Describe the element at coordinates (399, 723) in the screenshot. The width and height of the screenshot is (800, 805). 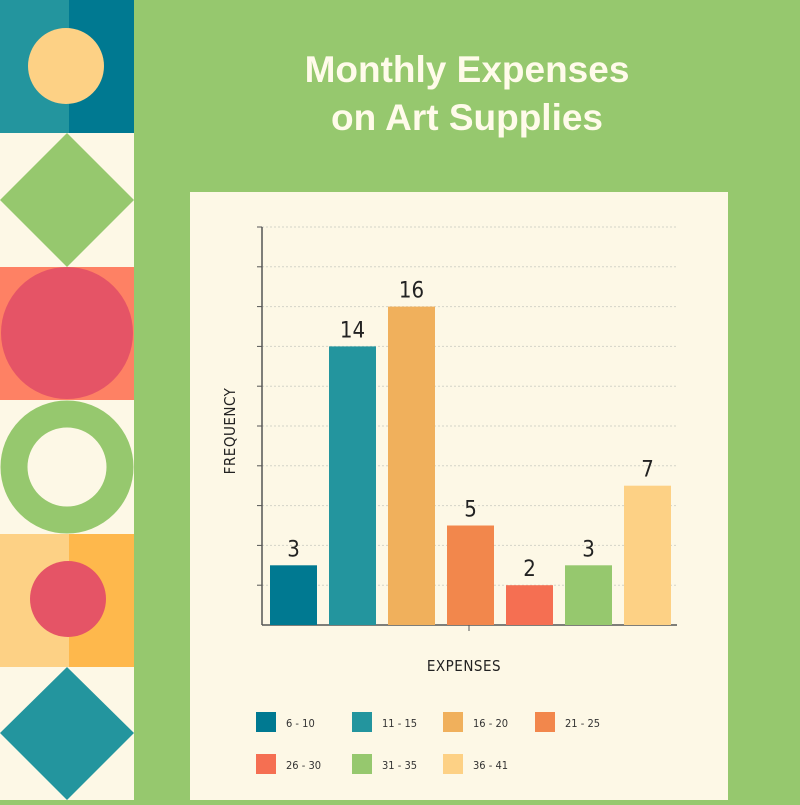
I see `legend-label: 11 - 15` at that location.